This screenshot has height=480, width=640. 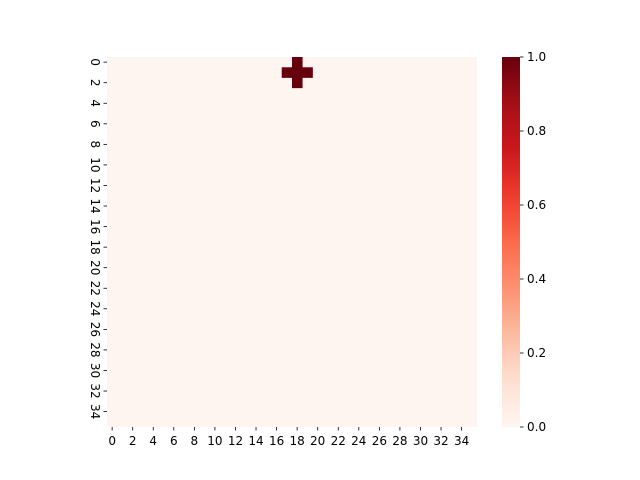 I want to click on x-tick-label: 14, so click(x=255, y=441).